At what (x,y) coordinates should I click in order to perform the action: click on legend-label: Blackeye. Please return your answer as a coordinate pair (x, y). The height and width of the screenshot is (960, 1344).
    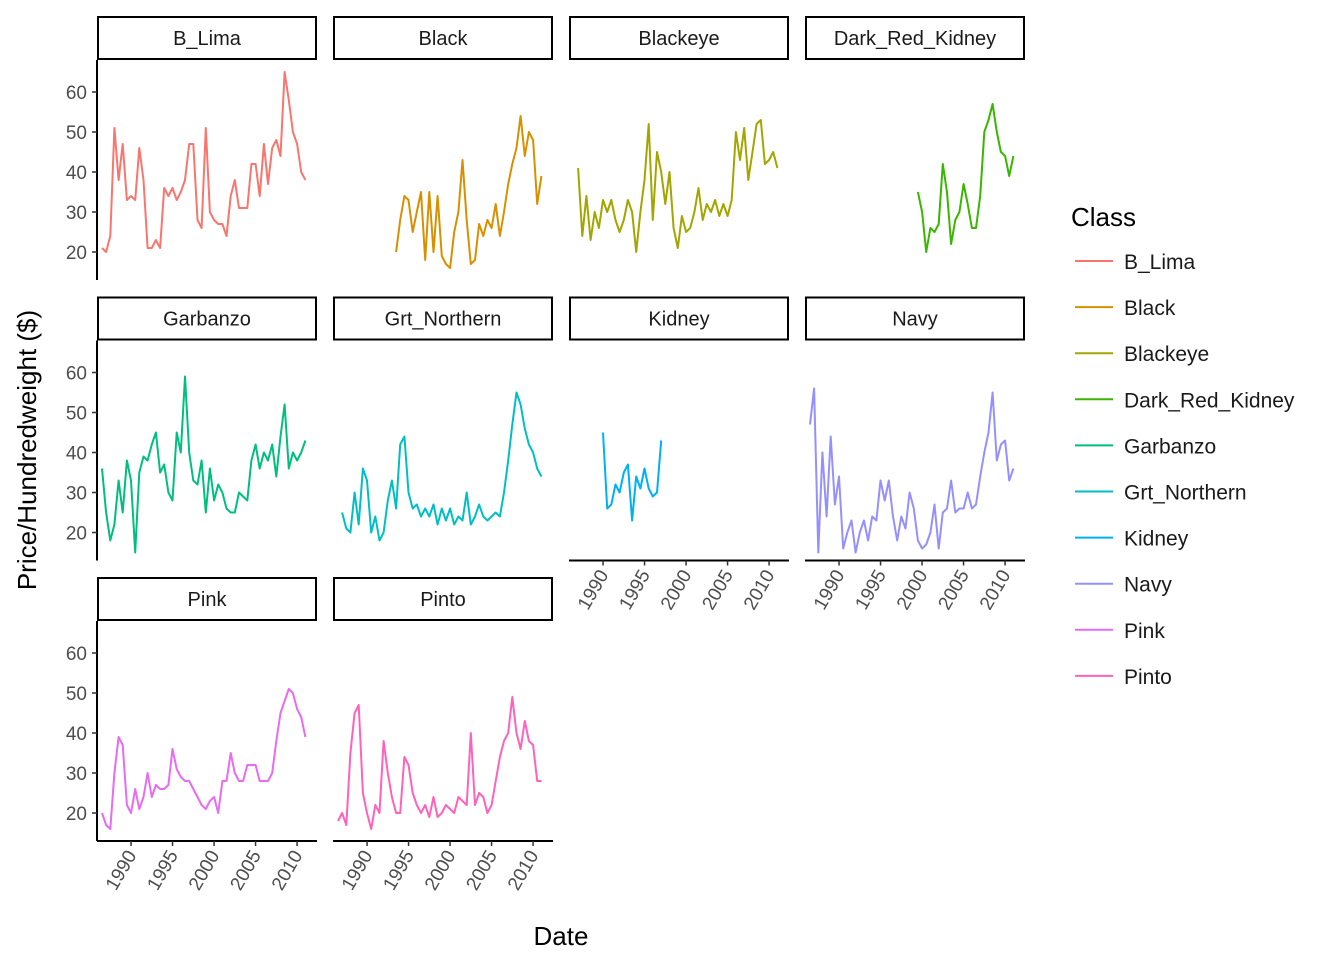
    Looking at the image, I should click on (1166, 354).